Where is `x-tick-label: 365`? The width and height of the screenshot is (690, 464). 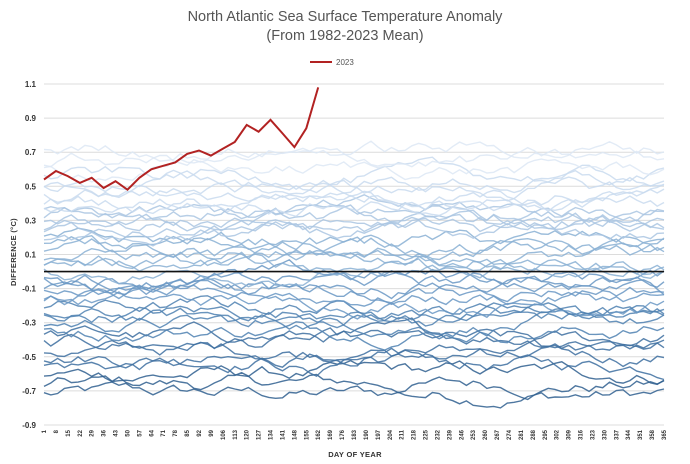
x-tick-label: 365 is located at coordinates (665, 434).